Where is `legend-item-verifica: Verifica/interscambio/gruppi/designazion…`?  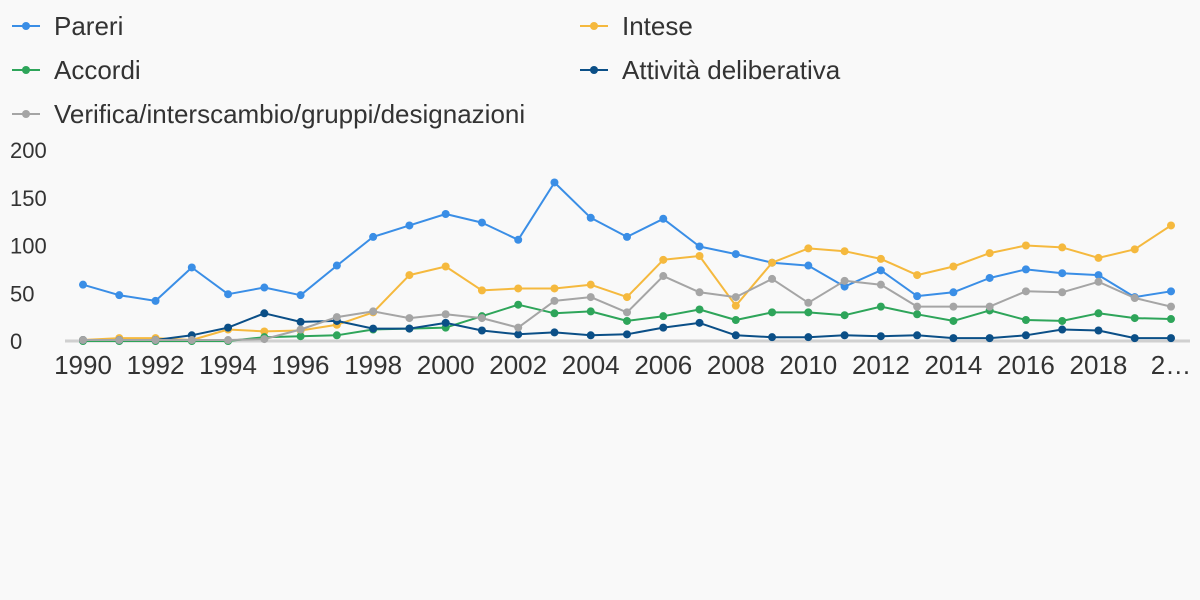 legend-item-verifica: Verifica/interscambio/gruppi/designazion… is located at coordinates (263, 114).